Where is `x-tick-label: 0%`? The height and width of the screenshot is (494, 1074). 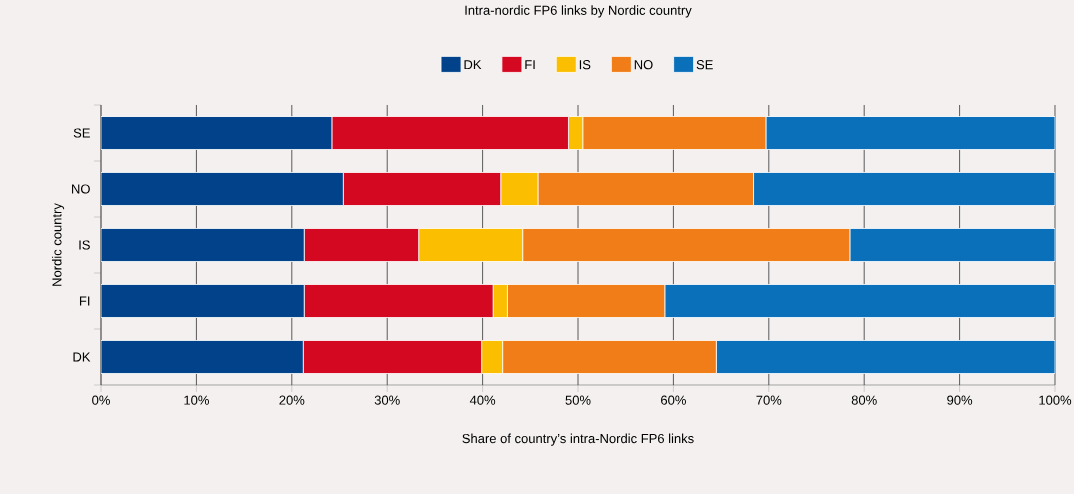 x-tick-label: 0% is located at coordinates (101, 400).